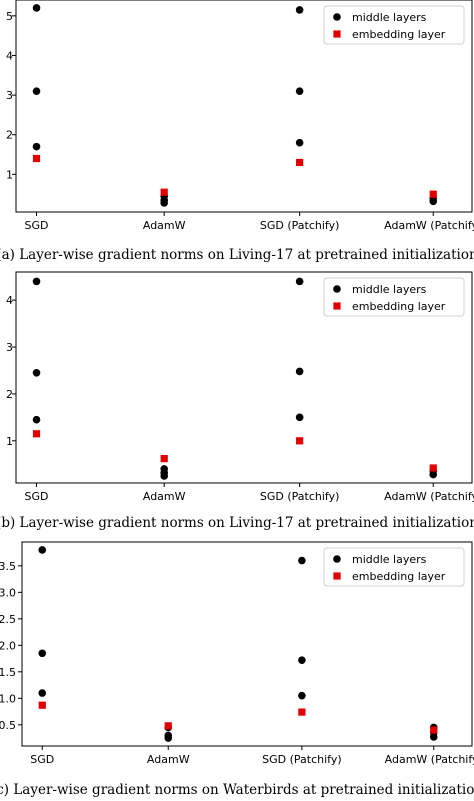  Describe the element at coordinates (8, 619) in the screenshot. I see `y-tick-label: 2.5` at that location.